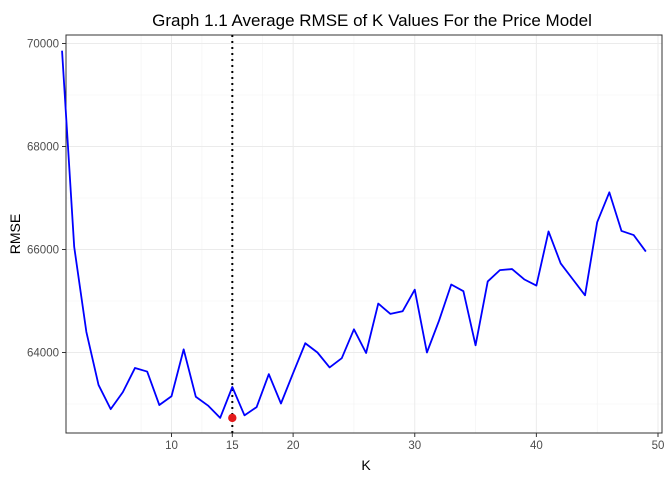  What do you see at coordinates (536, 446) in the screenshot?
I see `x-tick-label: 40` at bounding box center [536, 446].